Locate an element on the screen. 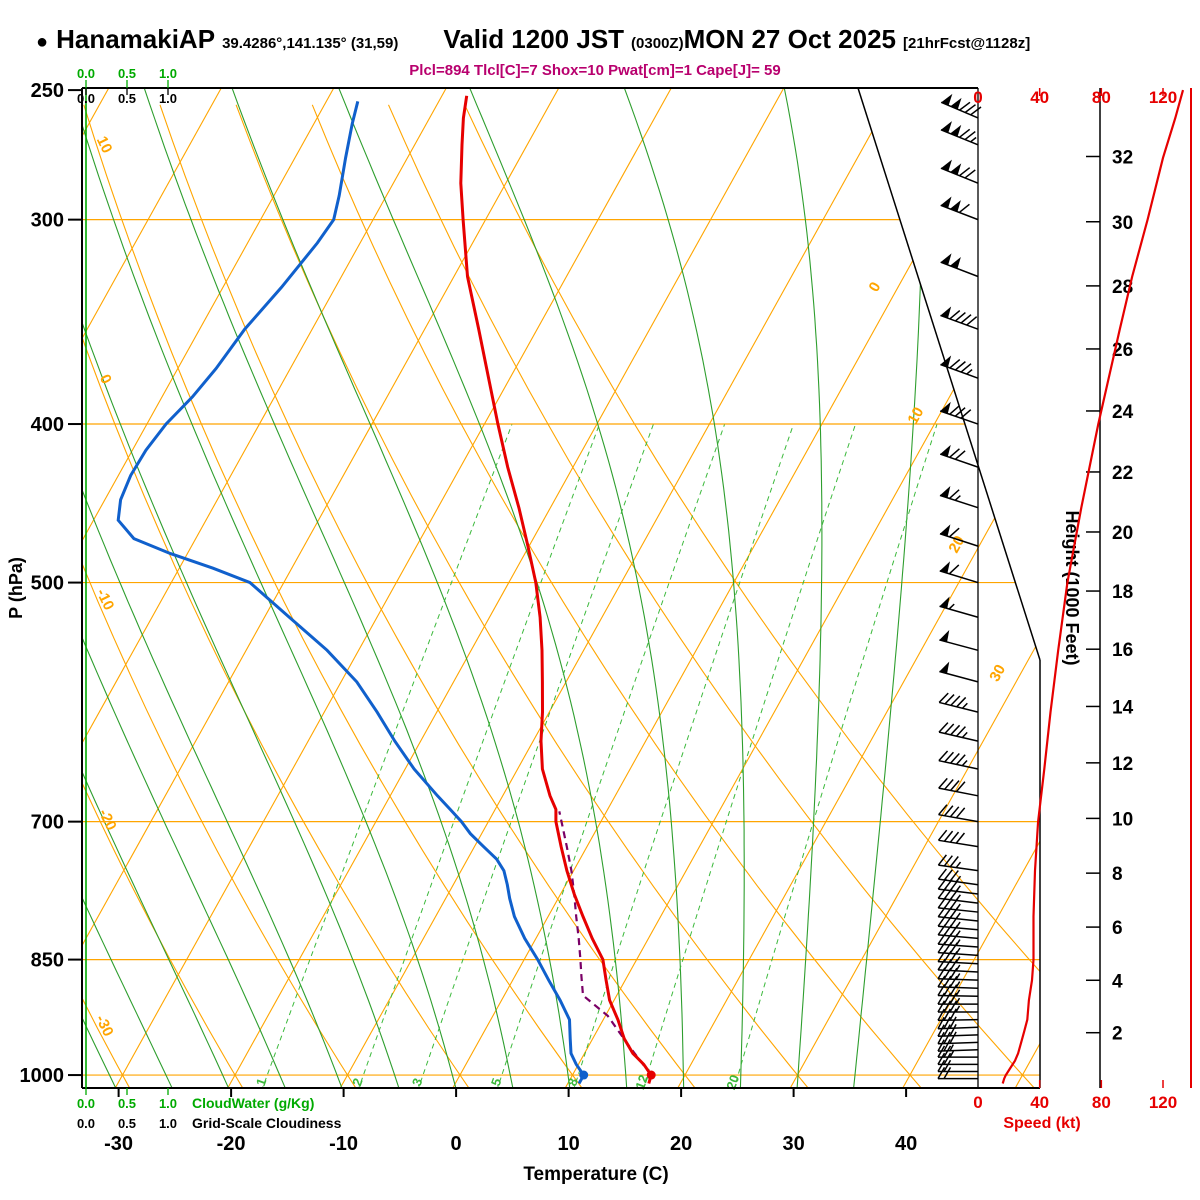 This screenshot has height=1200, width=1200. cloudiness-axis-title: Grid-Scale Cloudiness is located at coordinates (267, 1123).